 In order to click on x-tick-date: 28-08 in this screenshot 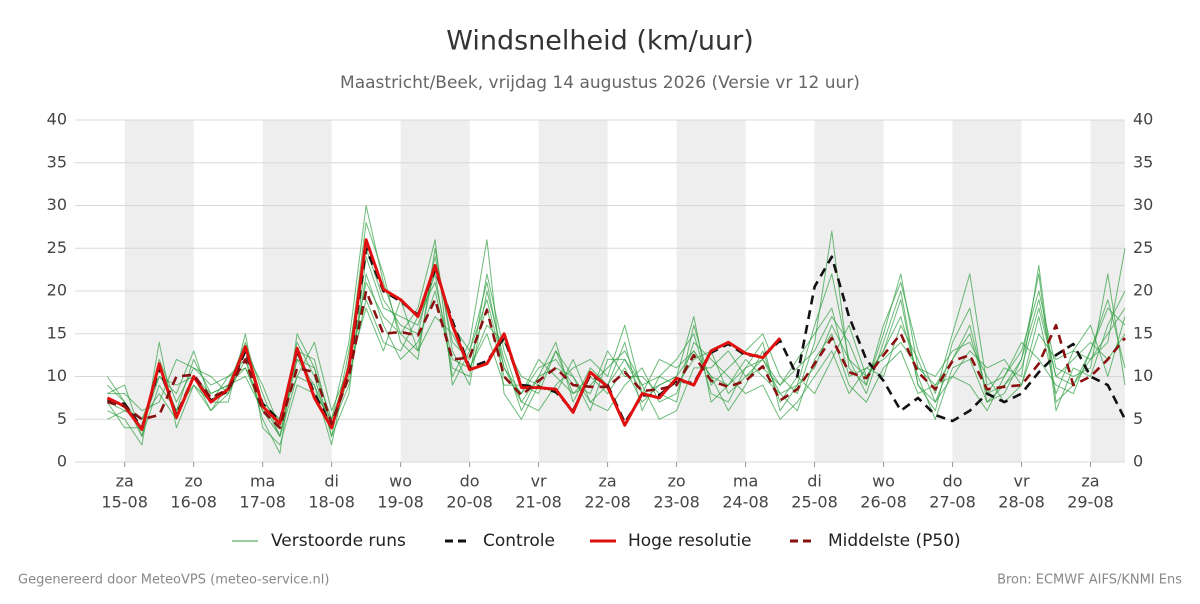, I will do `click(1021, 502)`.